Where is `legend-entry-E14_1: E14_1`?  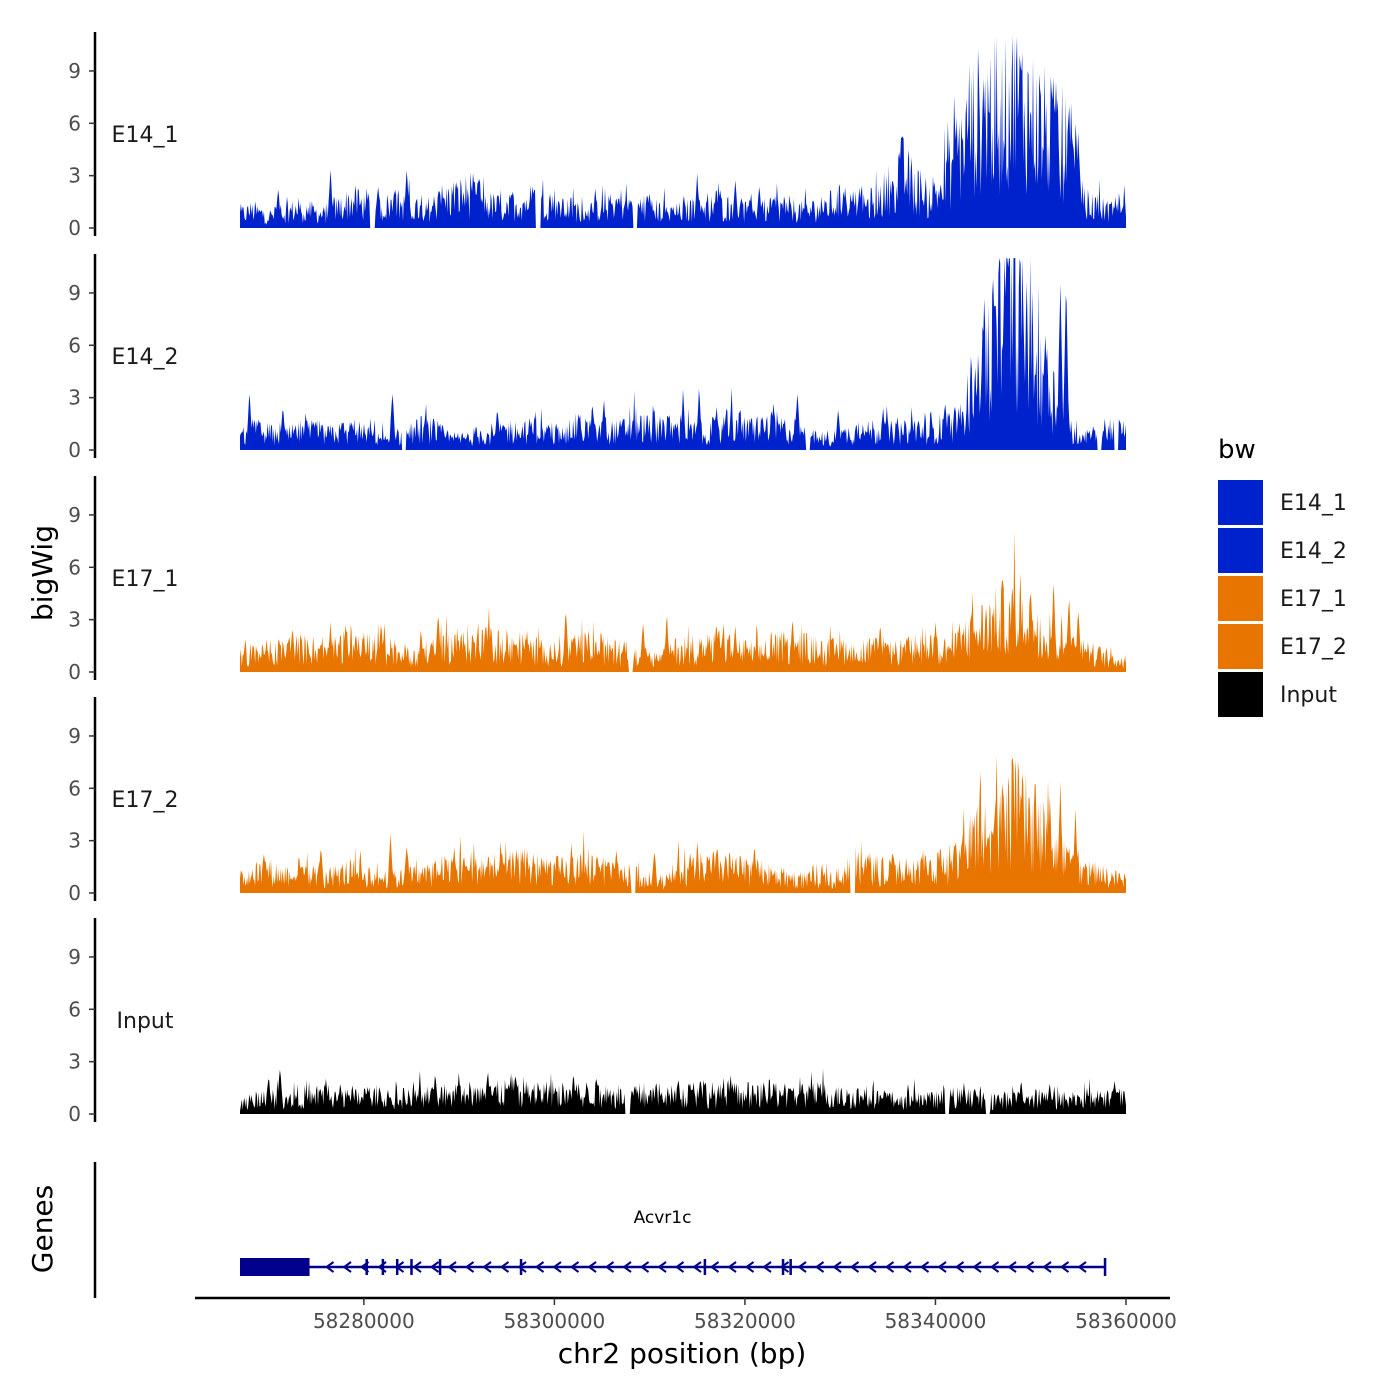
legend-entry-E14_1: E14_1 is located at coordinates (1282, 502).